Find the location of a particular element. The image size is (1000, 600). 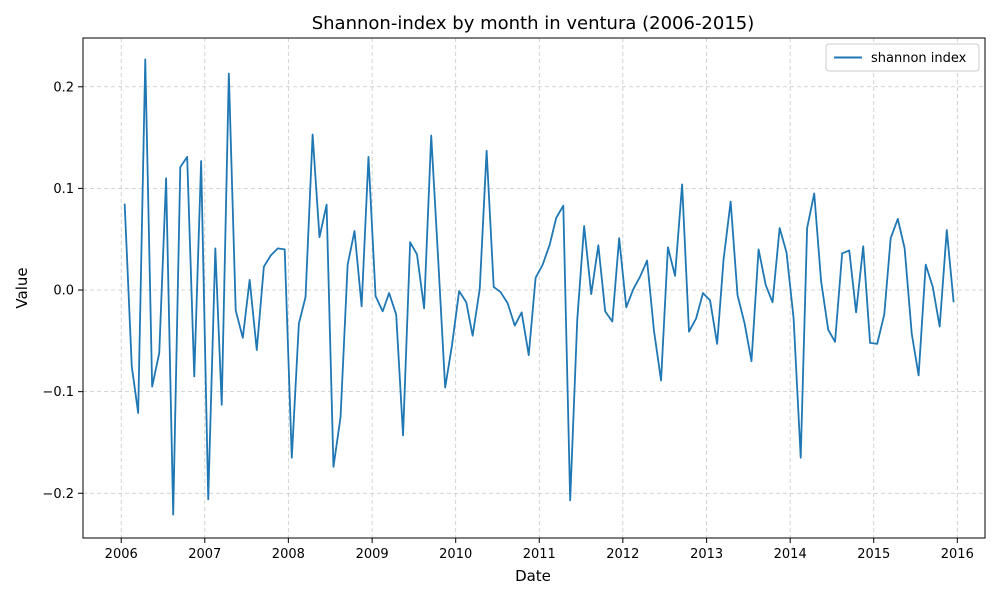

x-tick-label: 2009 is located at coordinates (372, 554).